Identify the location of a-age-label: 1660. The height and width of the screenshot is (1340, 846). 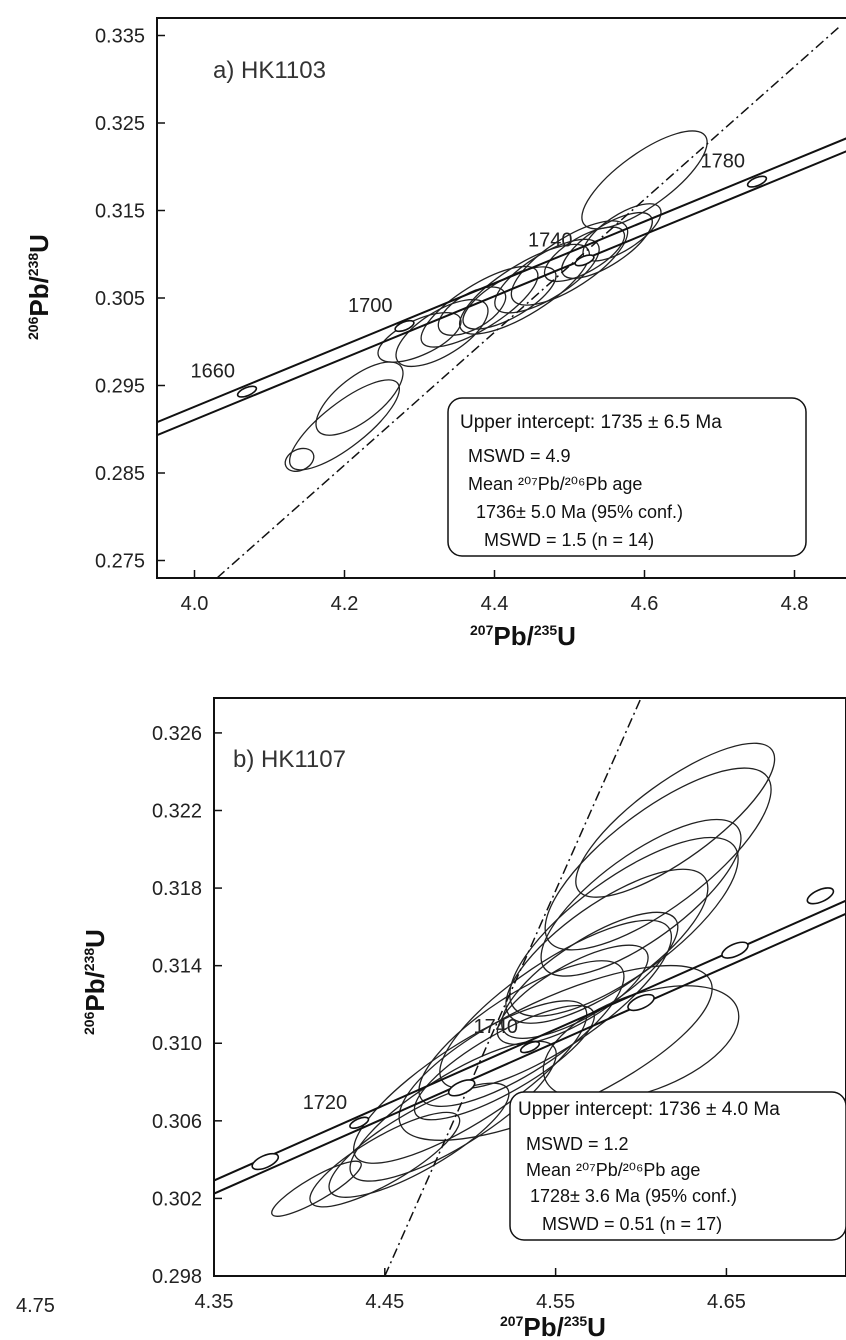
(213, 372).